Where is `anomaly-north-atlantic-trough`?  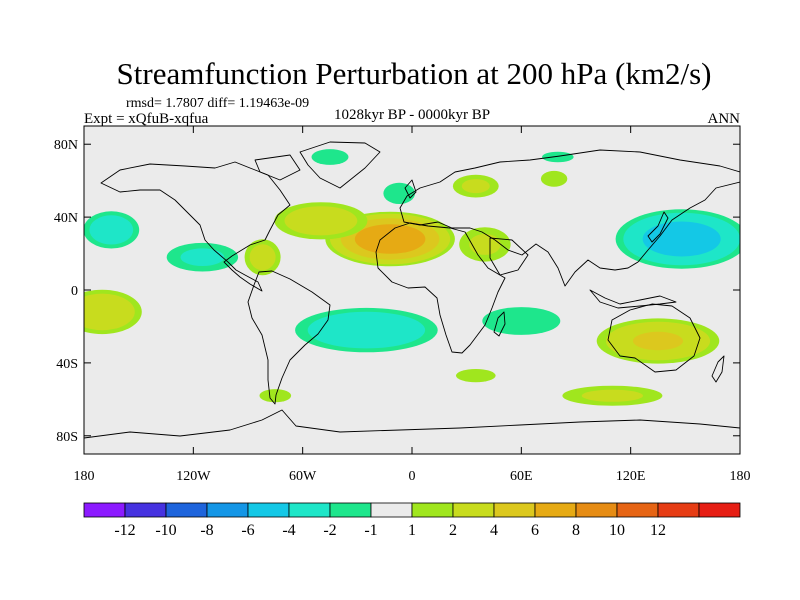
anomaly-north-atlantic-trough is located at coordinates (399, 193).